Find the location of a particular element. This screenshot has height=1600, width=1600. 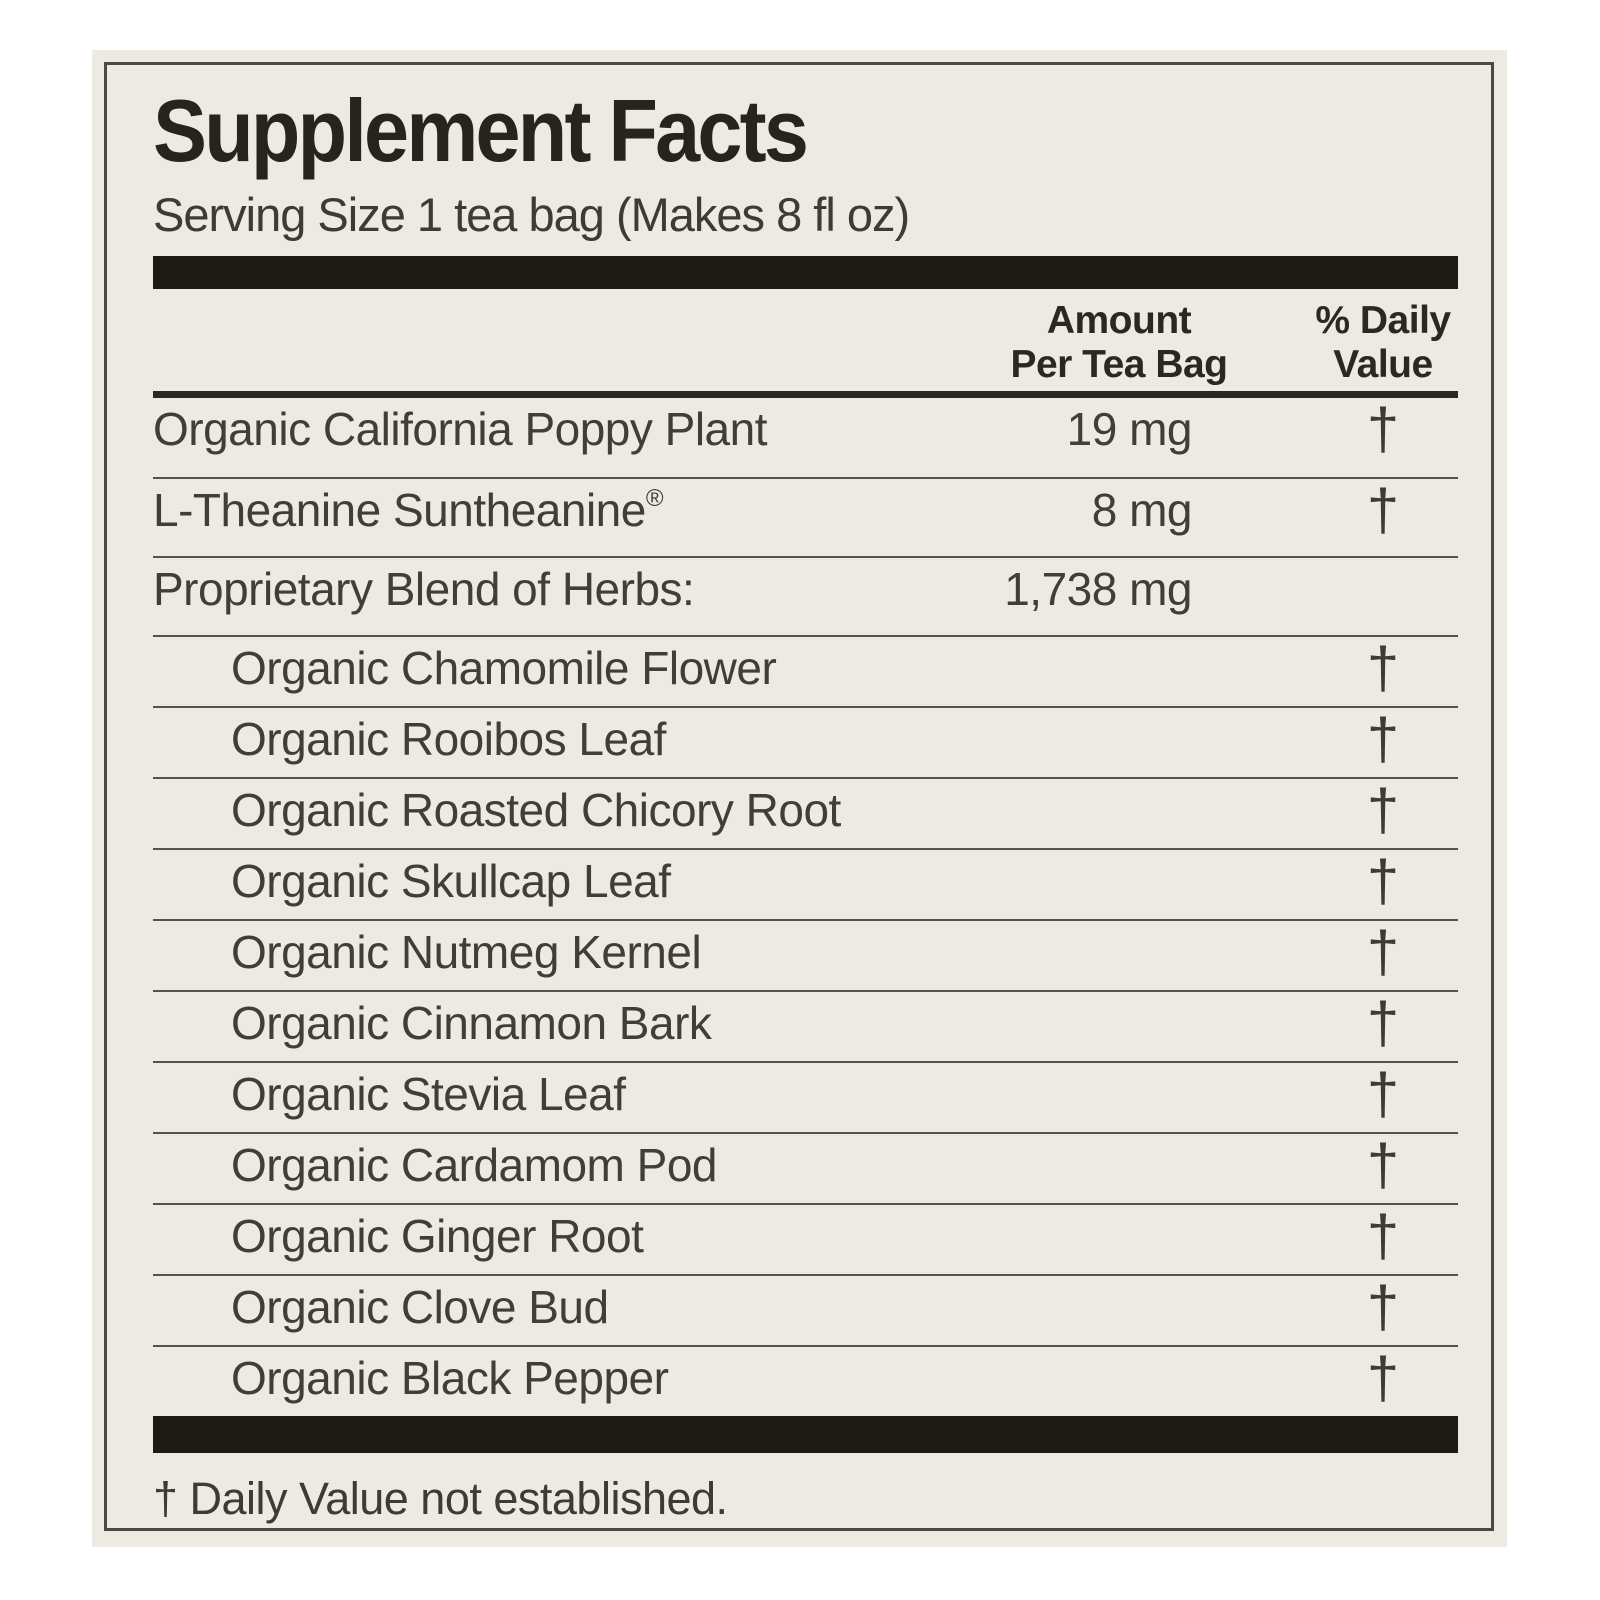

ingredient-name: Organic Stevia Leaf is located at coordinates (541, 1094).